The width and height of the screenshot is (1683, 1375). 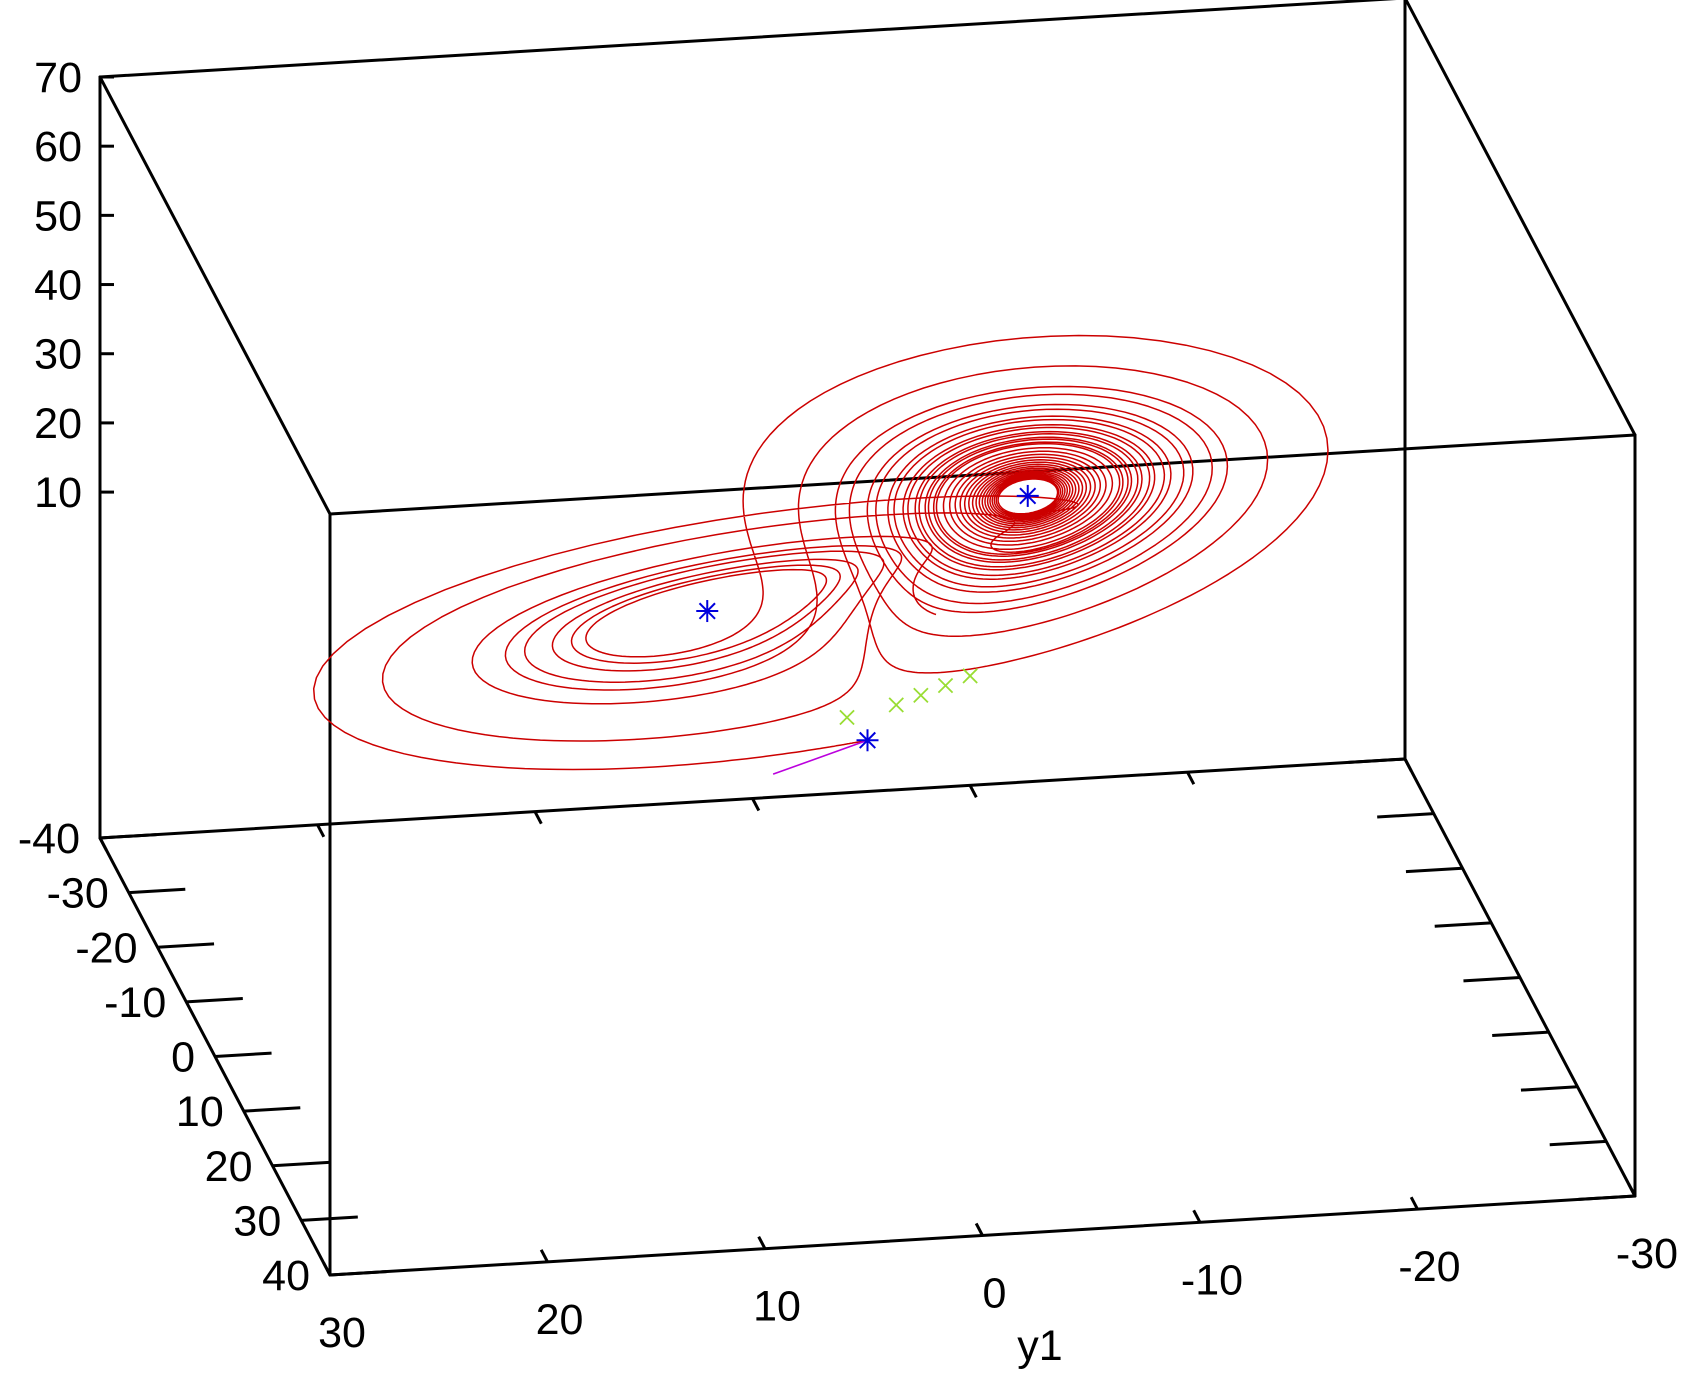 I want to click on x-tick-label: 30, so click(x=257, y=1221).